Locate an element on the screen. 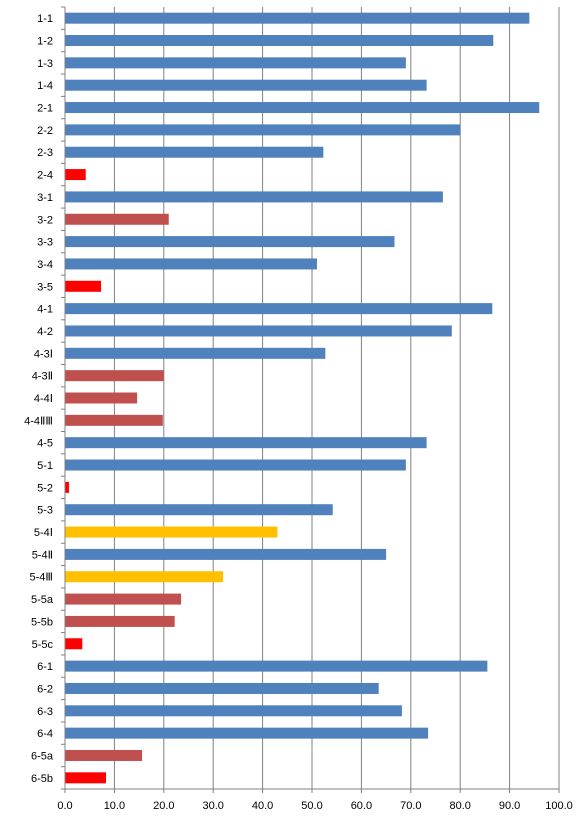  category-label: 5-3 is located at coordinates (45, 511).